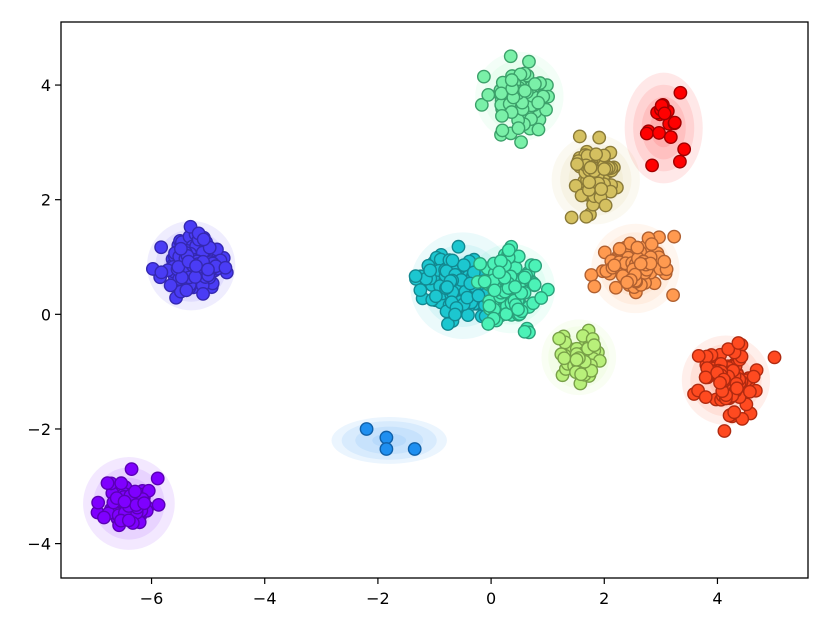 The width and height of the screenshot is (830, 629). I want to click on y-tick-label-2: 0, so click(46, 314).